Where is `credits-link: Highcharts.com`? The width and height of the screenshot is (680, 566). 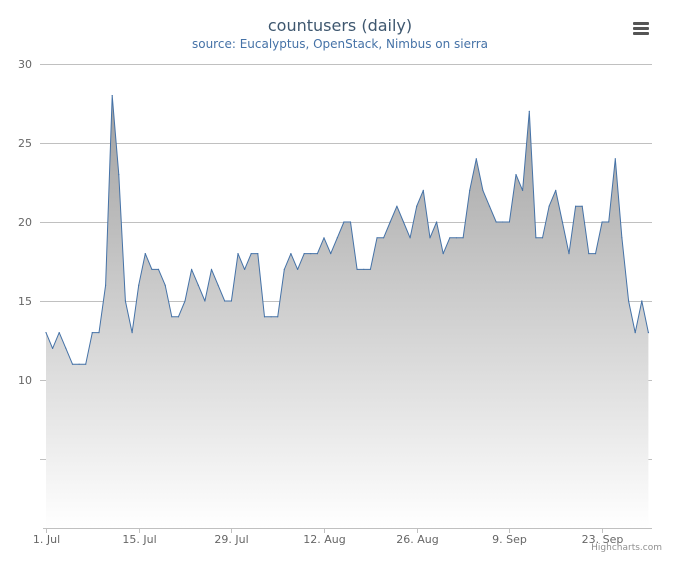
credits-link: Highcharts.com is located at coordinates (626, 548).